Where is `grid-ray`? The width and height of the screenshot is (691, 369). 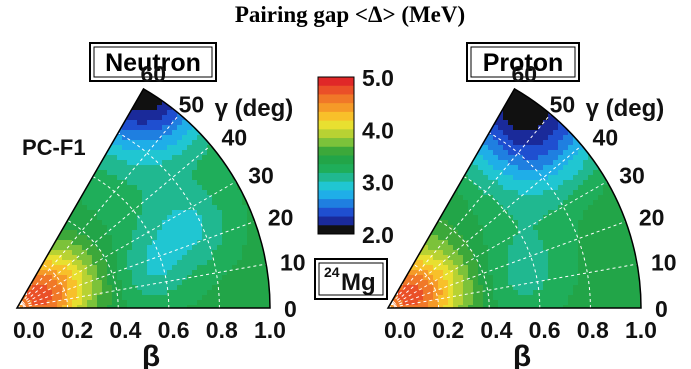 grid-ray is located at coordinates (114, 226).